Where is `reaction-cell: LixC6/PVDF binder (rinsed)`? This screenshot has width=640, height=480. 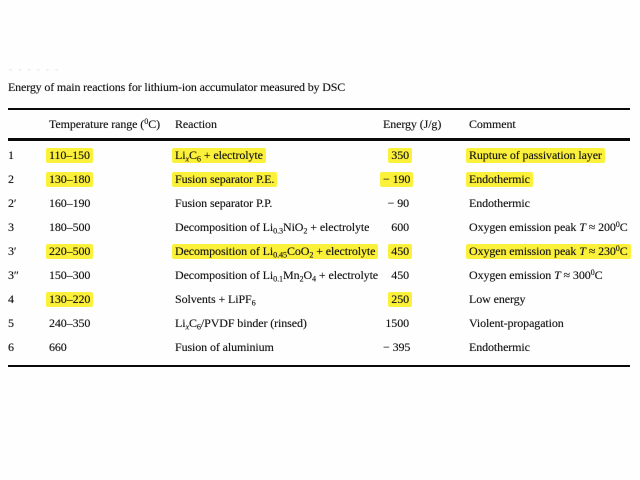 reaction-cell: LixC6/PVDF binder (rinsed) is located at coordinates (241, 323).